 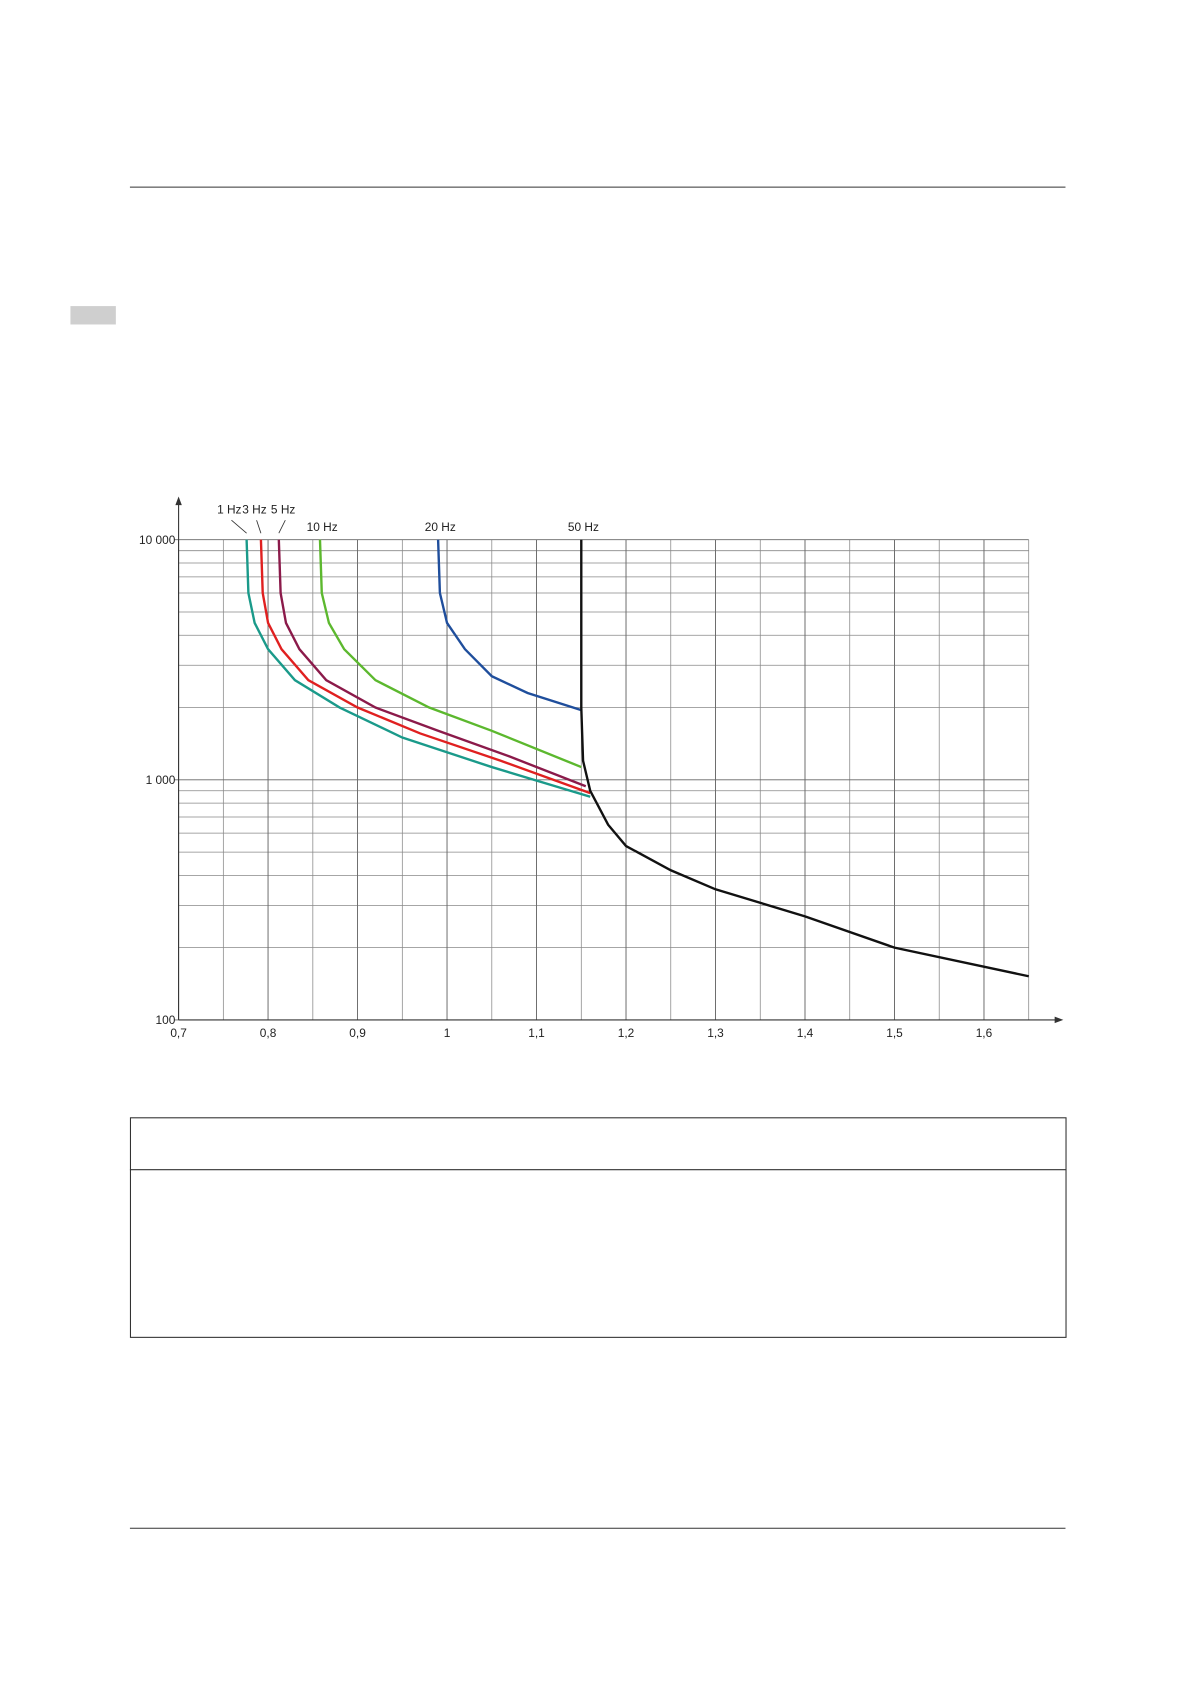 I want to click on curve-label: 1 Hz, so click(x=229, y=510).